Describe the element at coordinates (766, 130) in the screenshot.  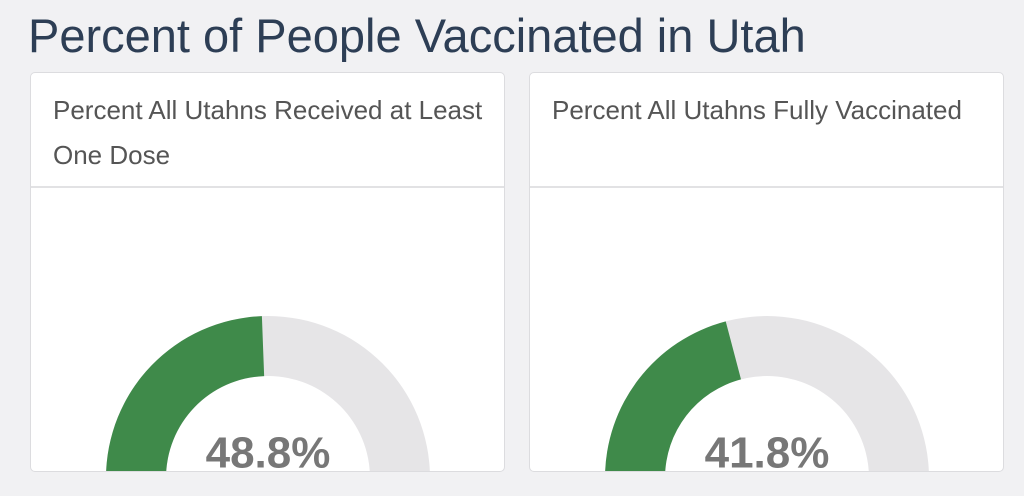
I see `card-header: Percent All Utahns Fully Vaccinated` at that location.